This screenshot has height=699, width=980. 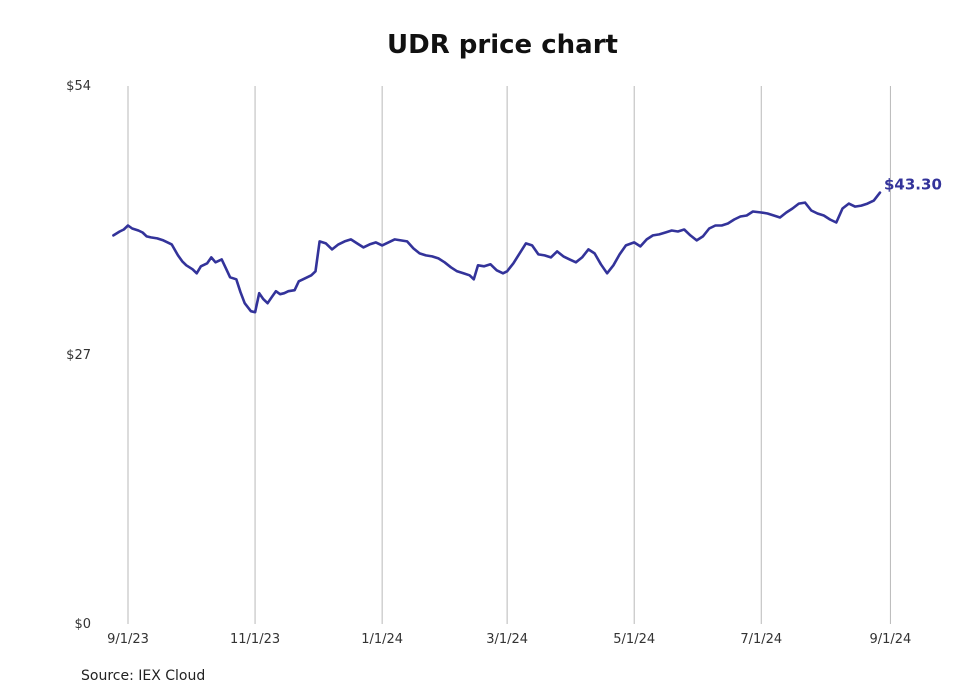 What do you see at coordinates (128, 639) in the screenshot?
I see `x-tick-label: 9/1/23` at bounding box center [128, 639].